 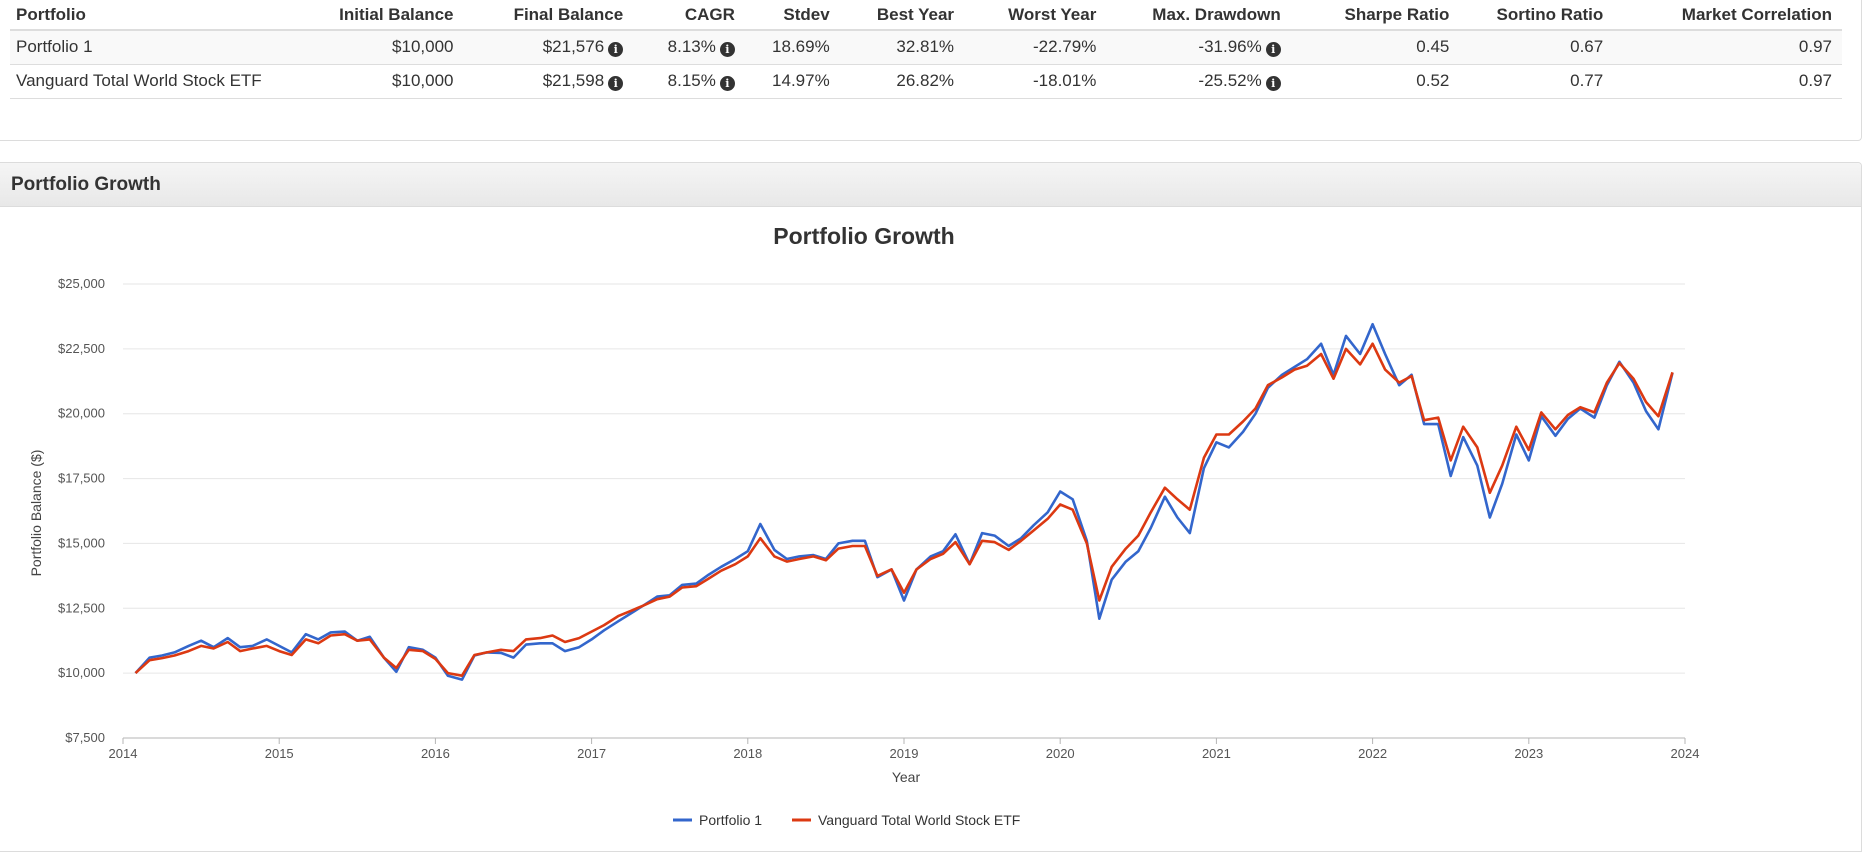 I want to click on stdev: 18.69%, so click(x=792, y=47).